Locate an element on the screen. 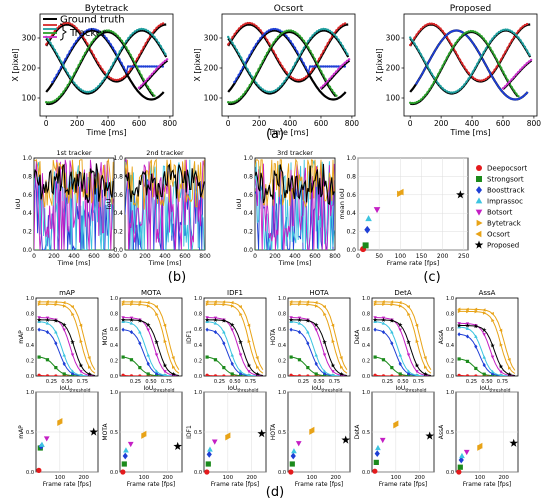  a2-title: Ocsort is located at coordinates (289, 9).